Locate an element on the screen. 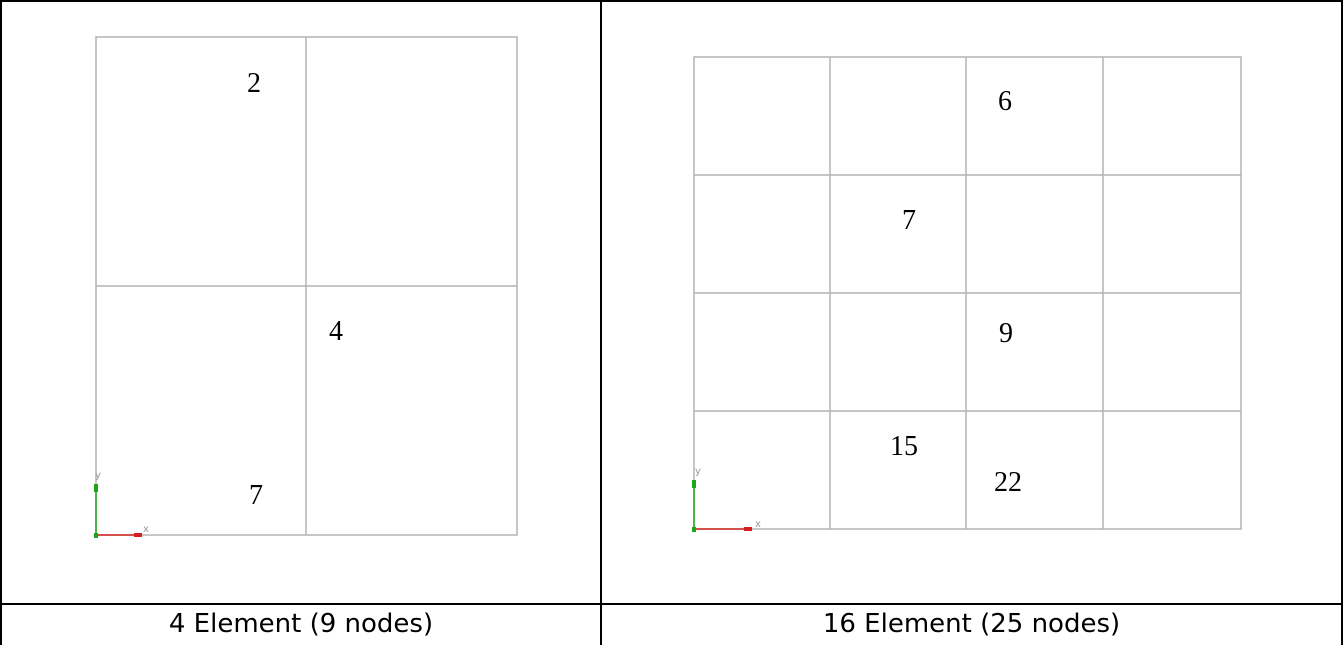 The image size is (1343, 645). element-label: 6 is located at coordinates (1005, 101).